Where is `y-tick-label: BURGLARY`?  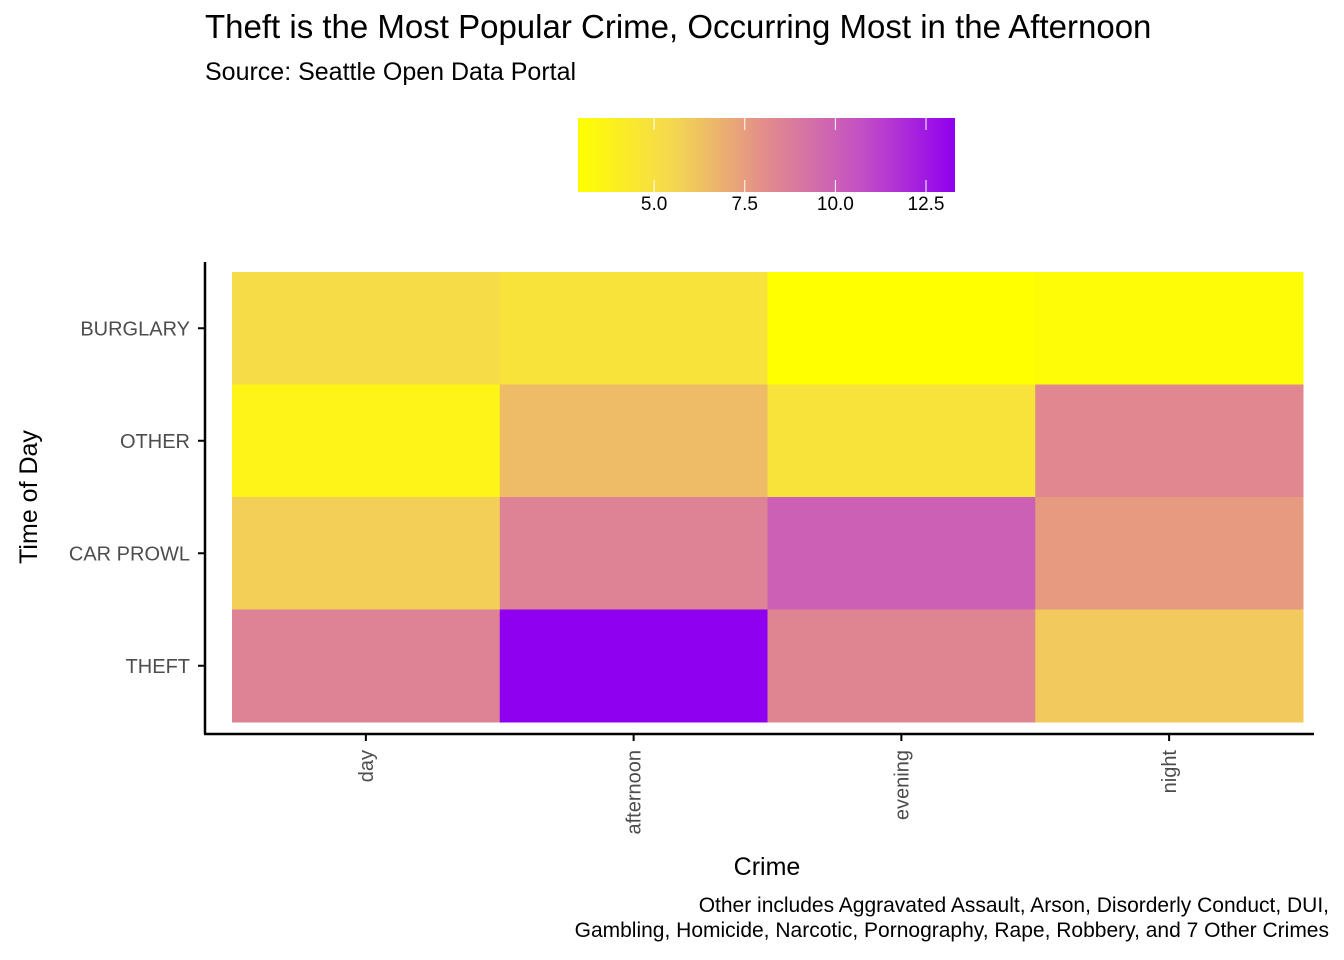
y-tick-label: BURGLARY is located at coordinates (135, 329).